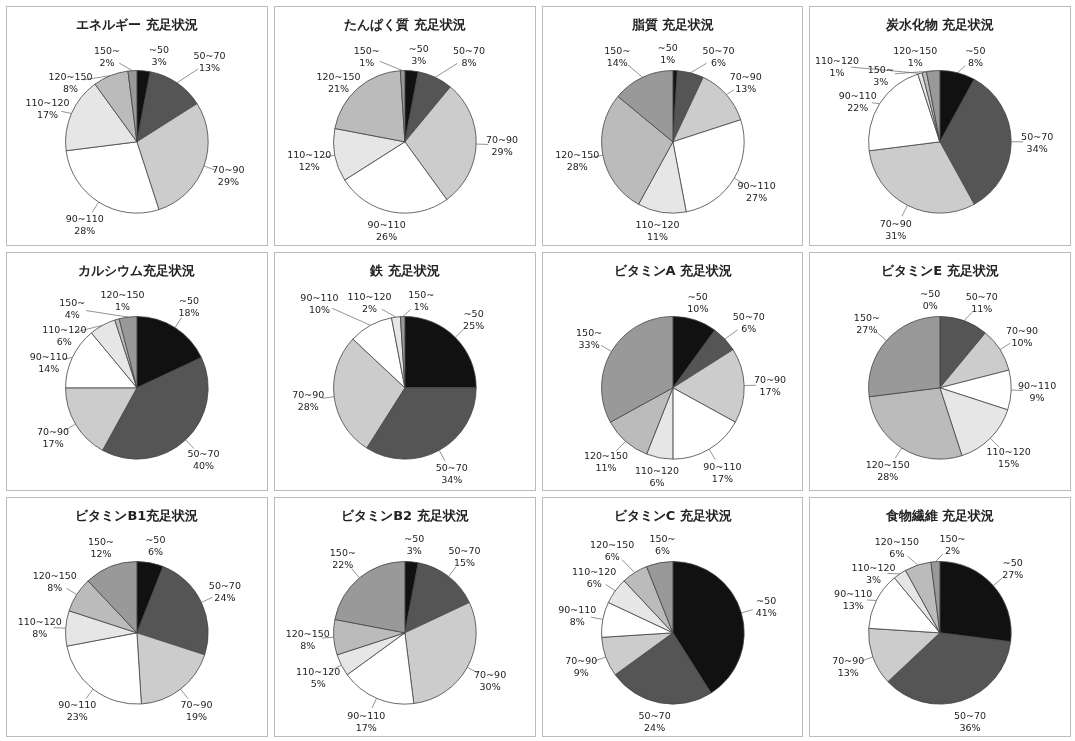 The width and height of the screenshot is (1075, 741). I want to click on chart-title: ビタミンB2 充足状況, so click(404, 516).